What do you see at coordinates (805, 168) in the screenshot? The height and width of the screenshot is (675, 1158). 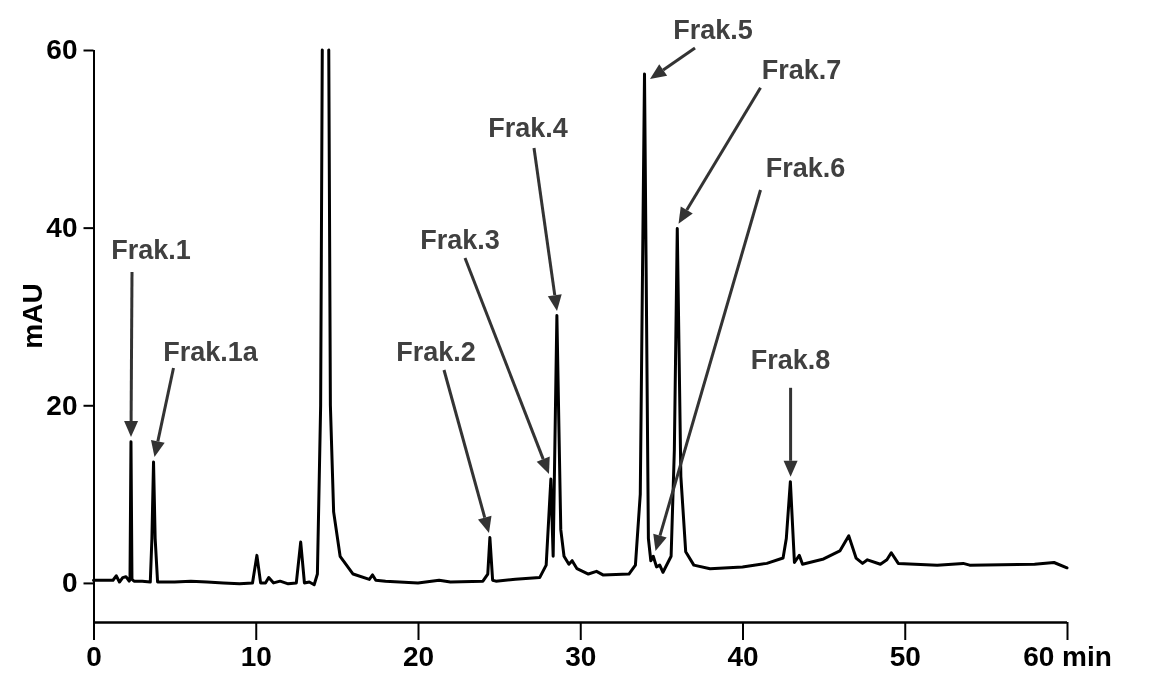 I see `annotation: Frak.6` at bounding box center [805, 168].